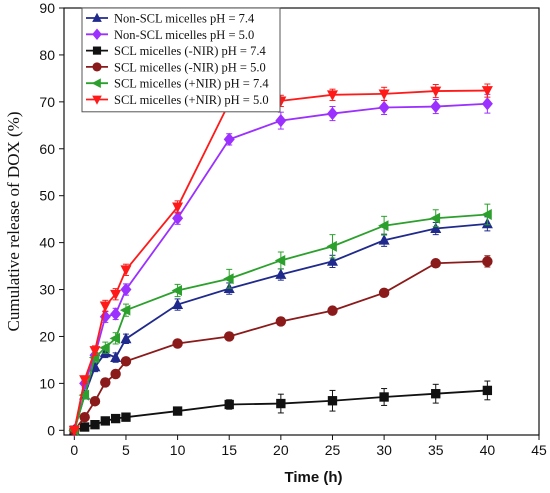 The image size is (550, 493). I want to click on y-tick-label: 20, so click(47, 336).